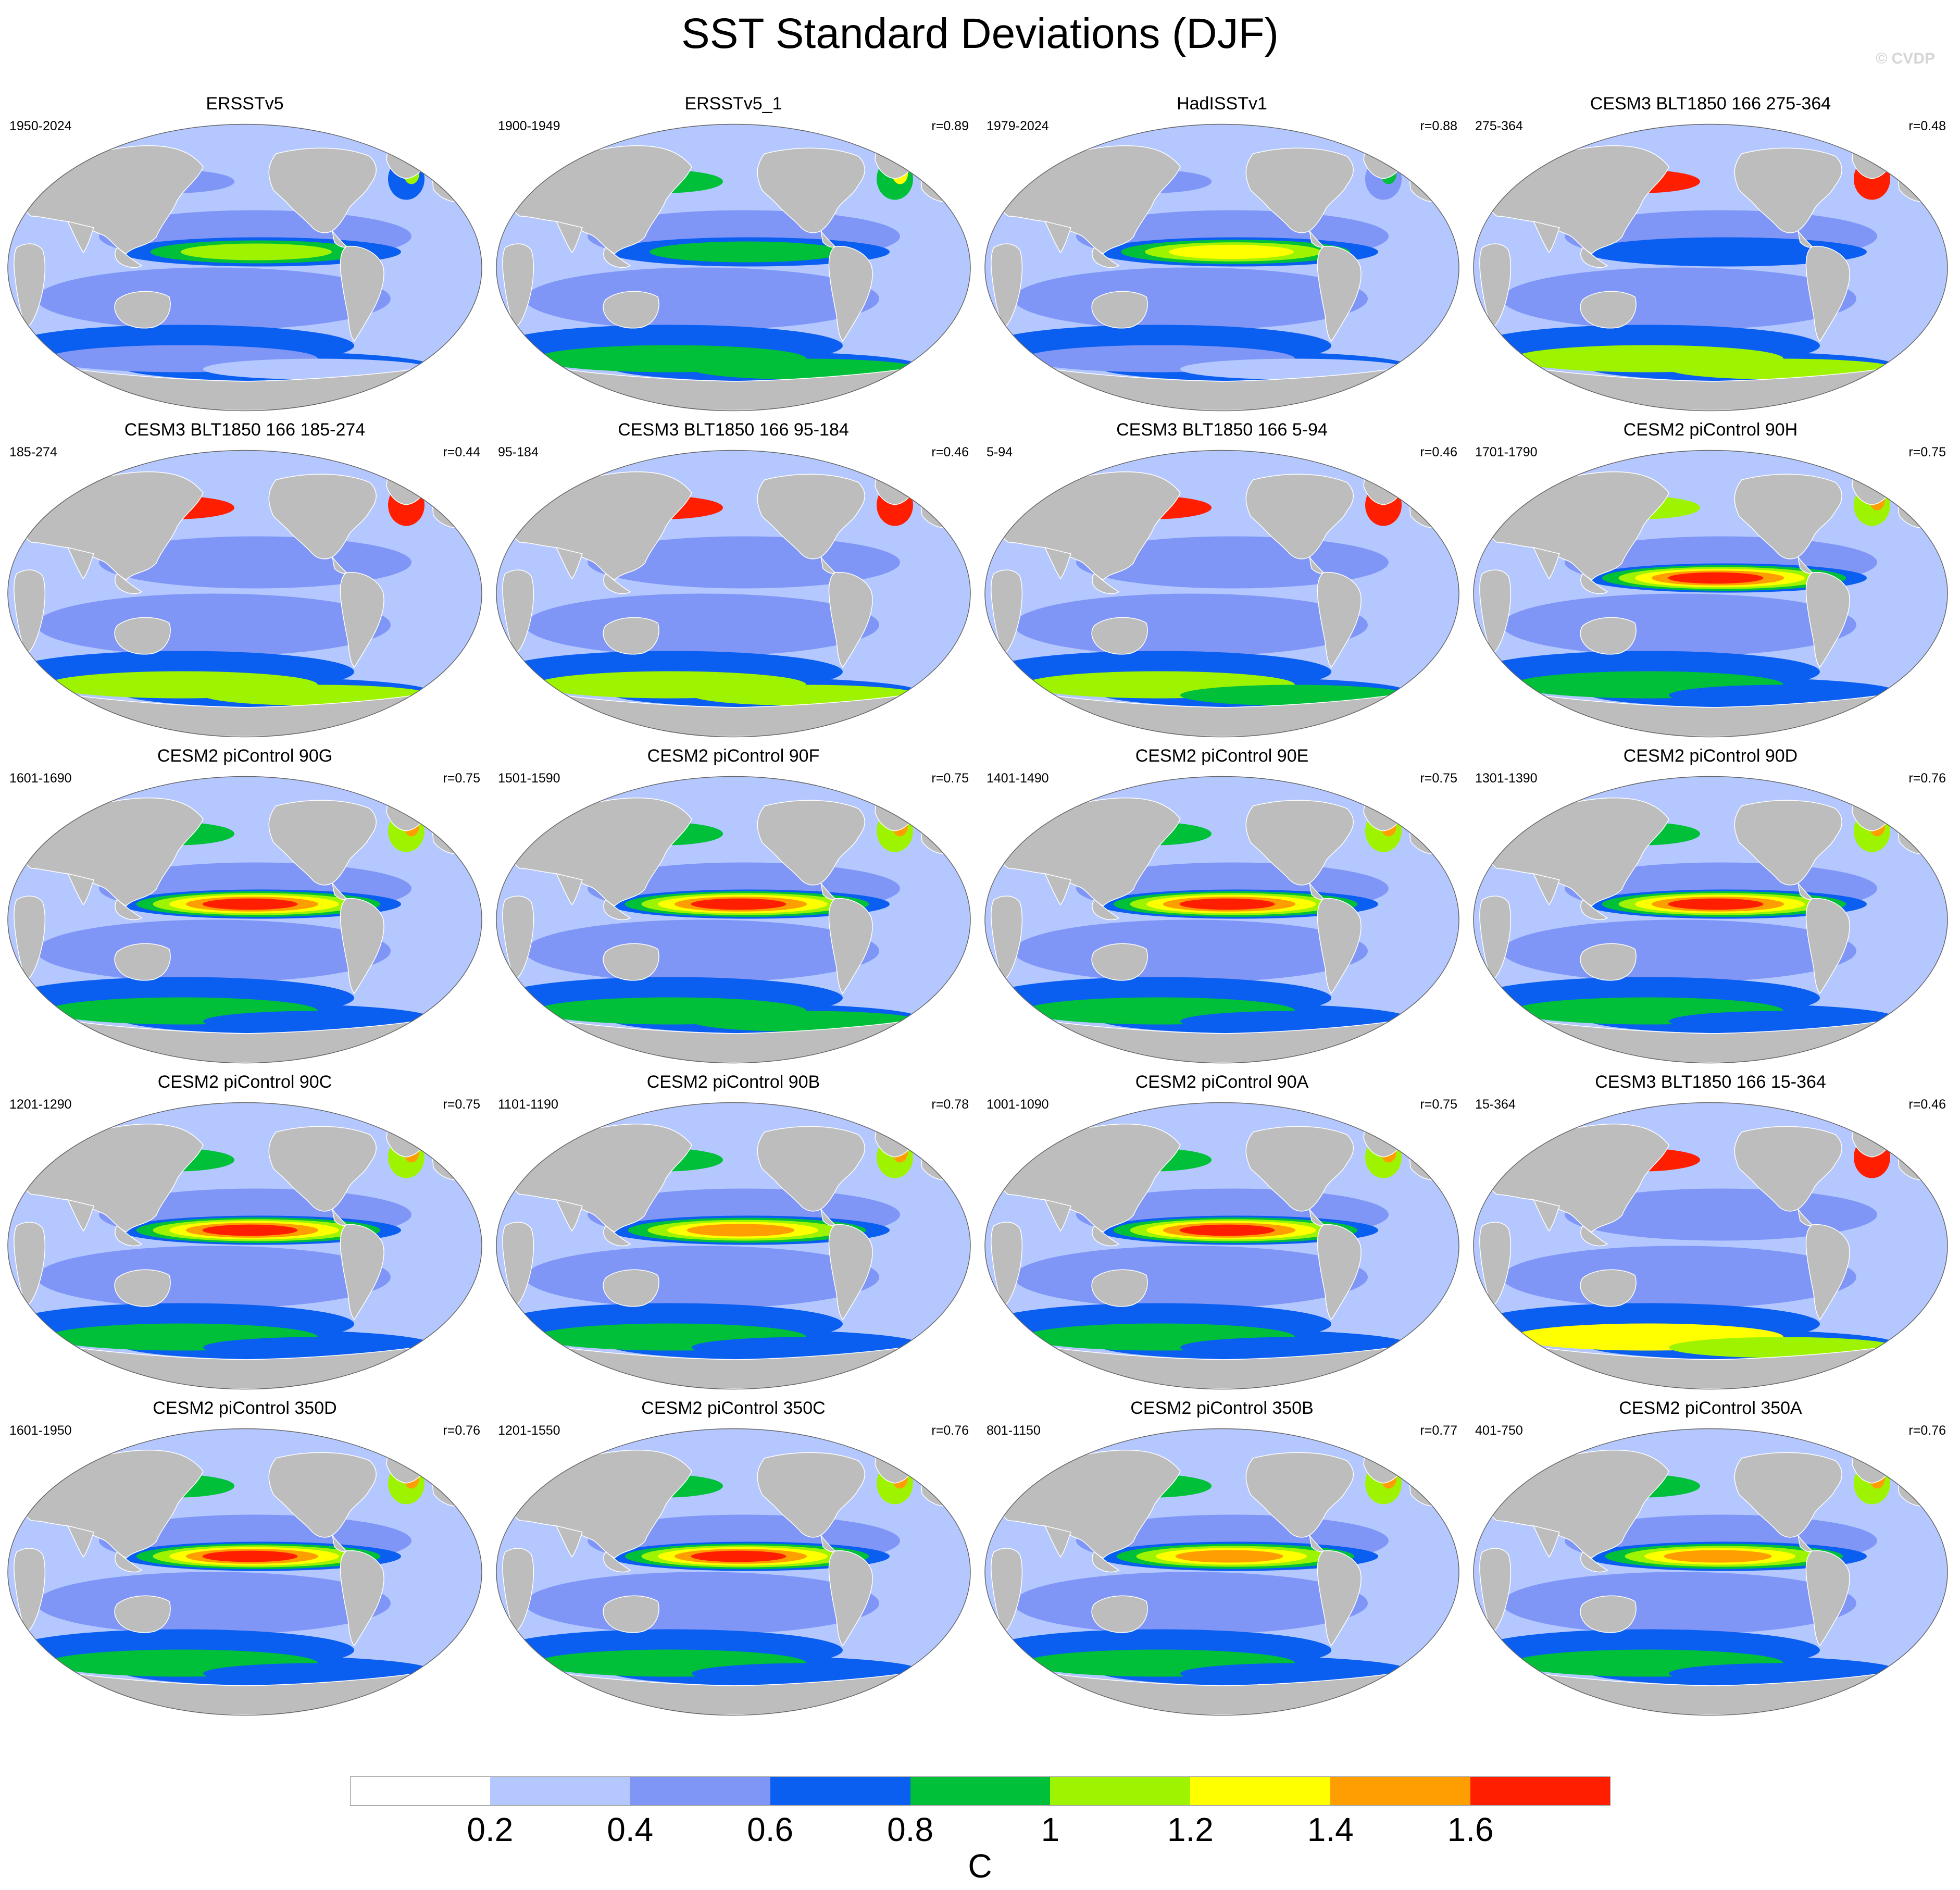 The width and height of the screenshot is (1960, 1890). I want to click on colorbar-tick-label: 0.4, so click(630, 1829).